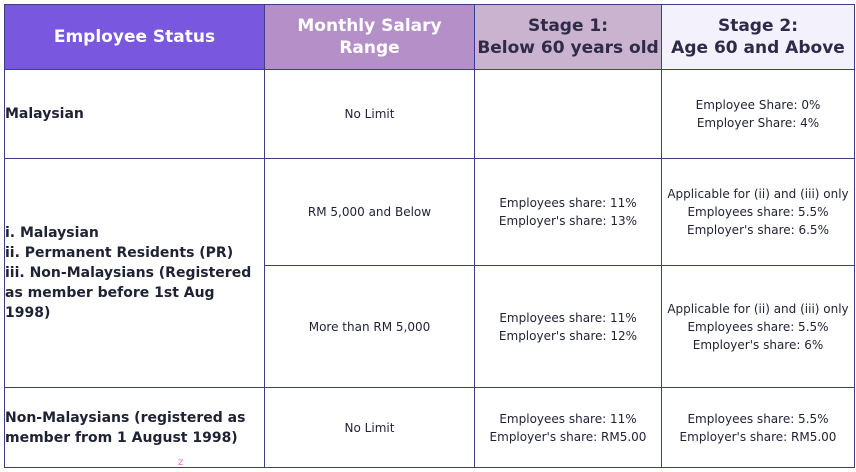 Image resolution: width=856 pixels, height=472 pixels. I want to click on stage1-non-malaysian-employee: Employees share: 11%, so click(568, 418).